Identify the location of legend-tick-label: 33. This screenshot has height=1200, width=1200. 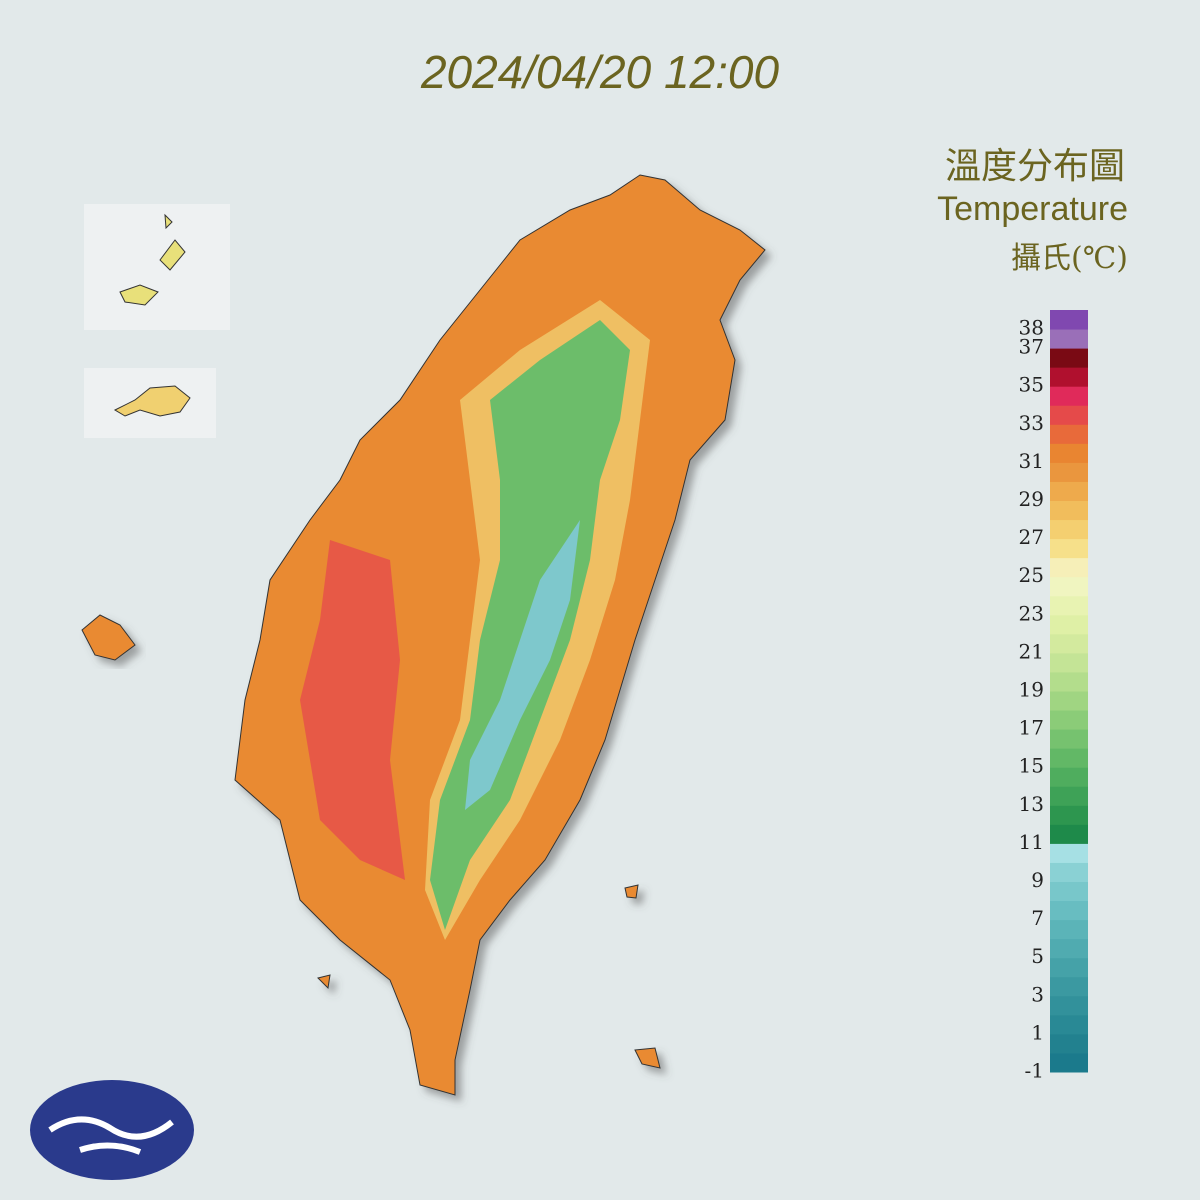
(1031, 423).